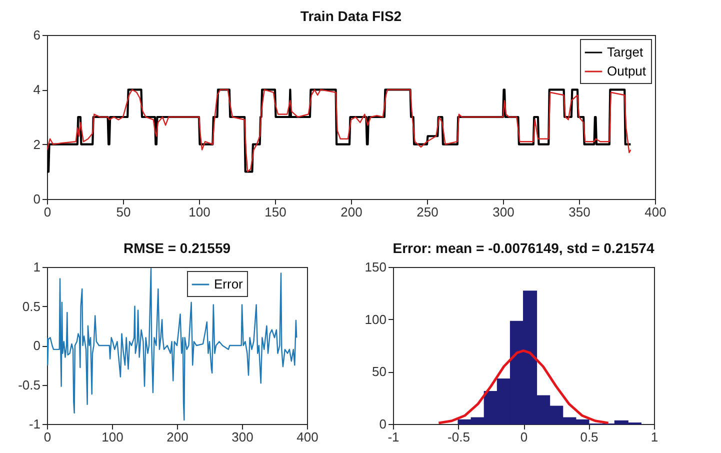 The height and width of the screenshot is (453, 721). What do you see at coordinates (36, 144) in the screenshot?
I see `y-tick-label: 2` at bounding box center [36, 144].